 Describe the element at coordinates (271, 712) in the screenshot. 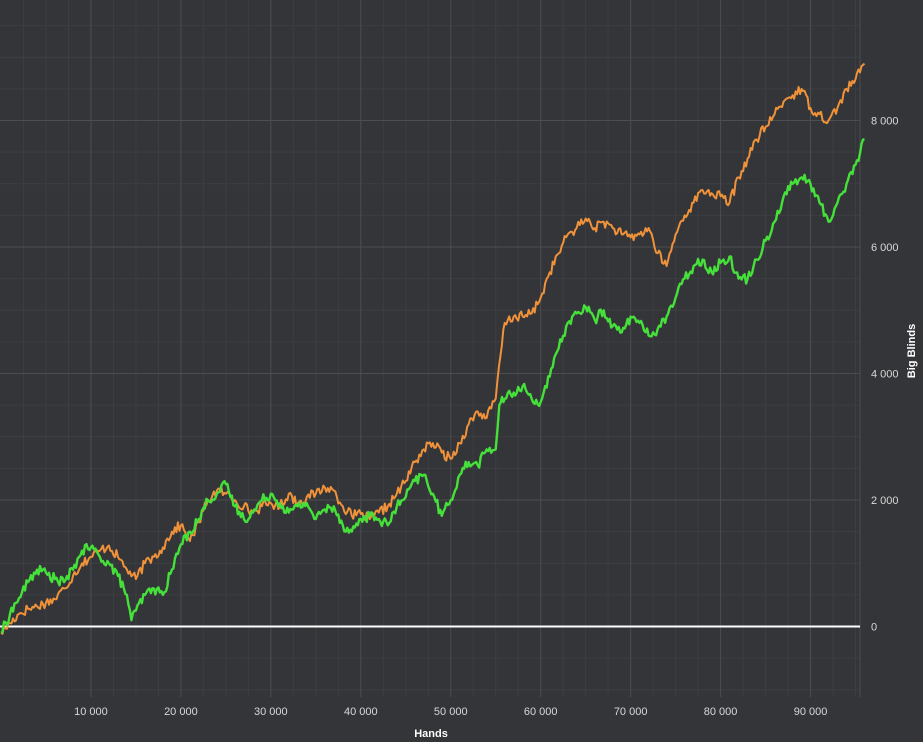

I see `x-tick-label: 30 000` at that location.